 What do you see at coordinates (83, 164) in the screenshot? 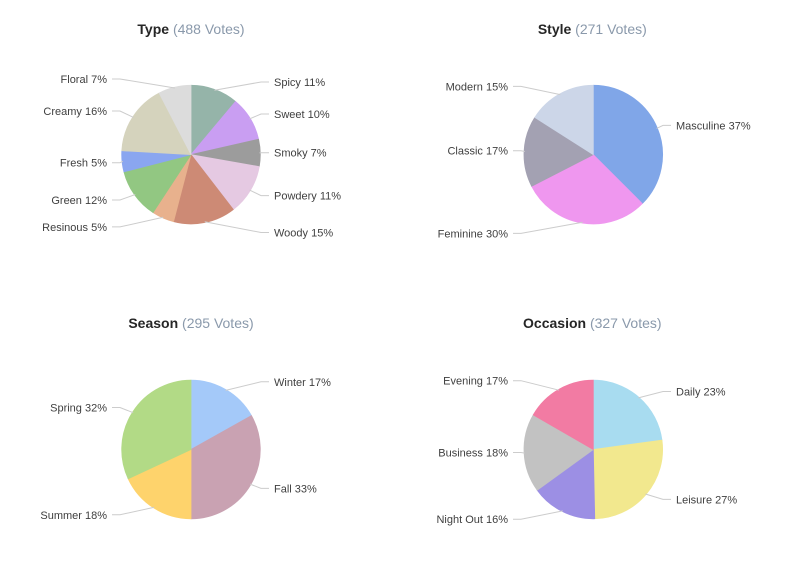
I see `svg-text: Fresh 5%` at bounding box center [83, 164].